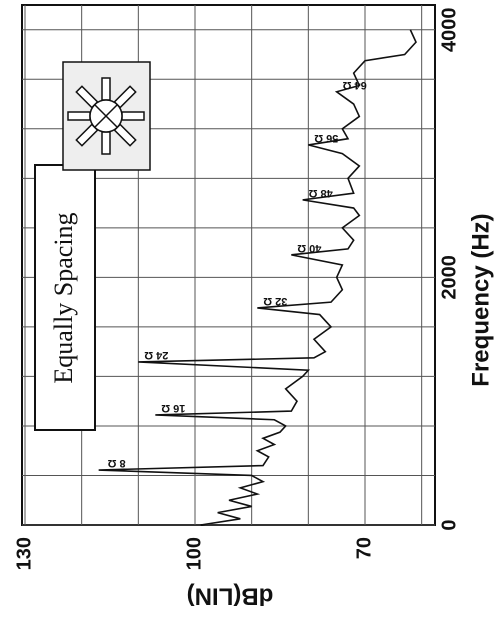  I want to click on peak-label: 48 Ω, so click(320, 193).